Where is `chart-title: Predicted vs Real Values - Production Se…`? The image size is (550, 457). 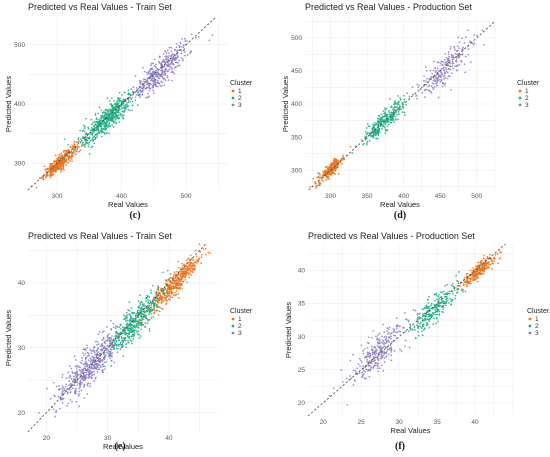
chart-title: Predicted vs Real Values - Production Se… is located at coordinates (391, 236).